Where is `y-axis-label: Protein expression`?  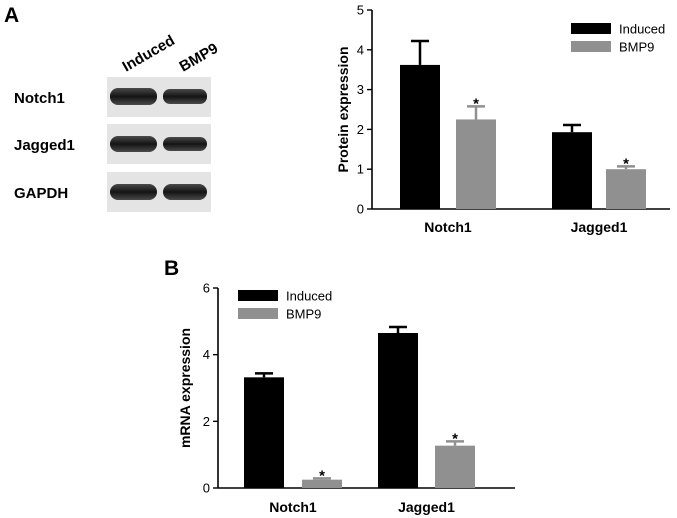 y-axis-label: Protein expression is located at coordinates (343, 109).